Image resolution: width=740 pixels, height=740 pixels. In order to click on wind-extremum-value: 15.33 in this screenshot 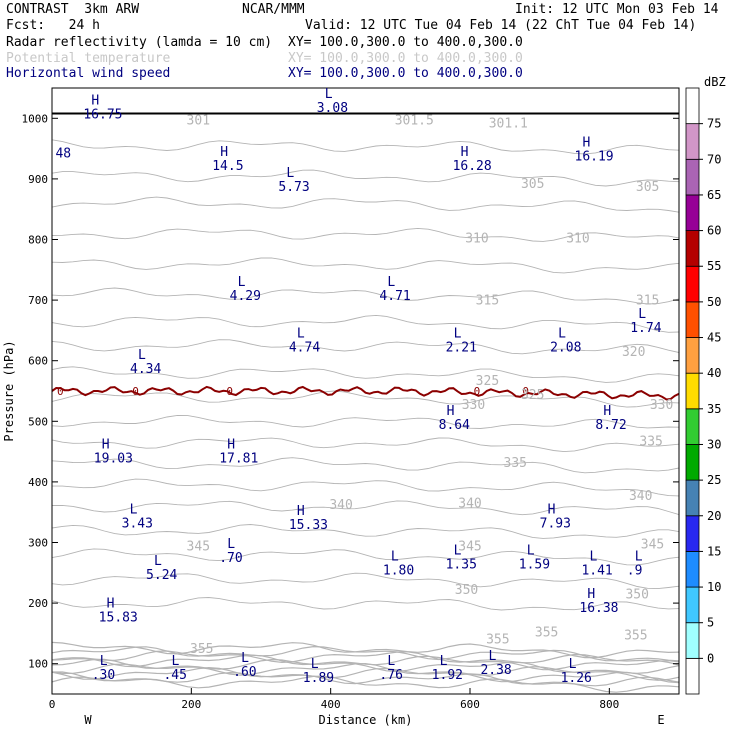, I will do `click(308, 525)`.